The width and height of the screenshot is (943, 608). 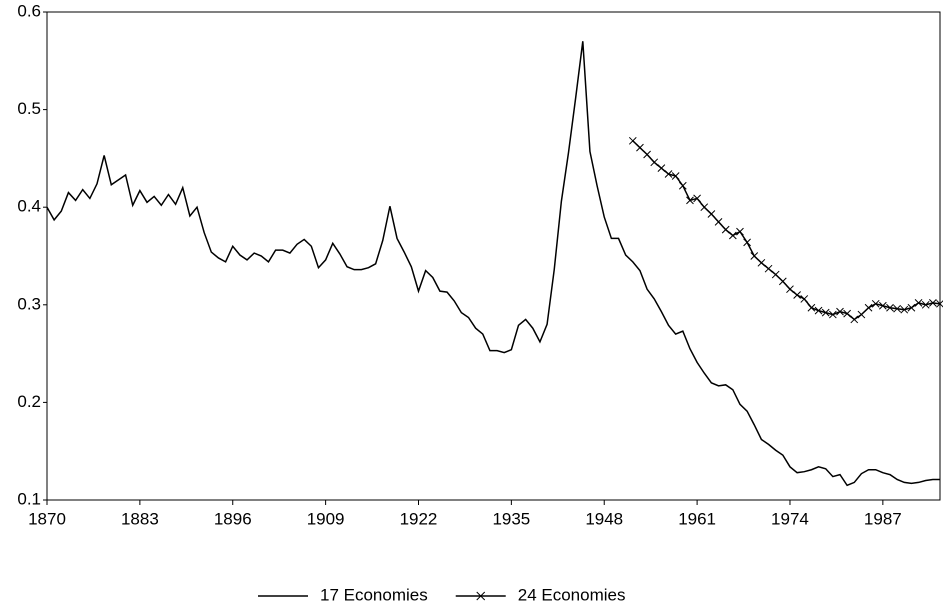 What do you see at coordinates (140, 518) in the screenshot?
I see `x-tick-label: 1883` at bounding box center [140, 518].